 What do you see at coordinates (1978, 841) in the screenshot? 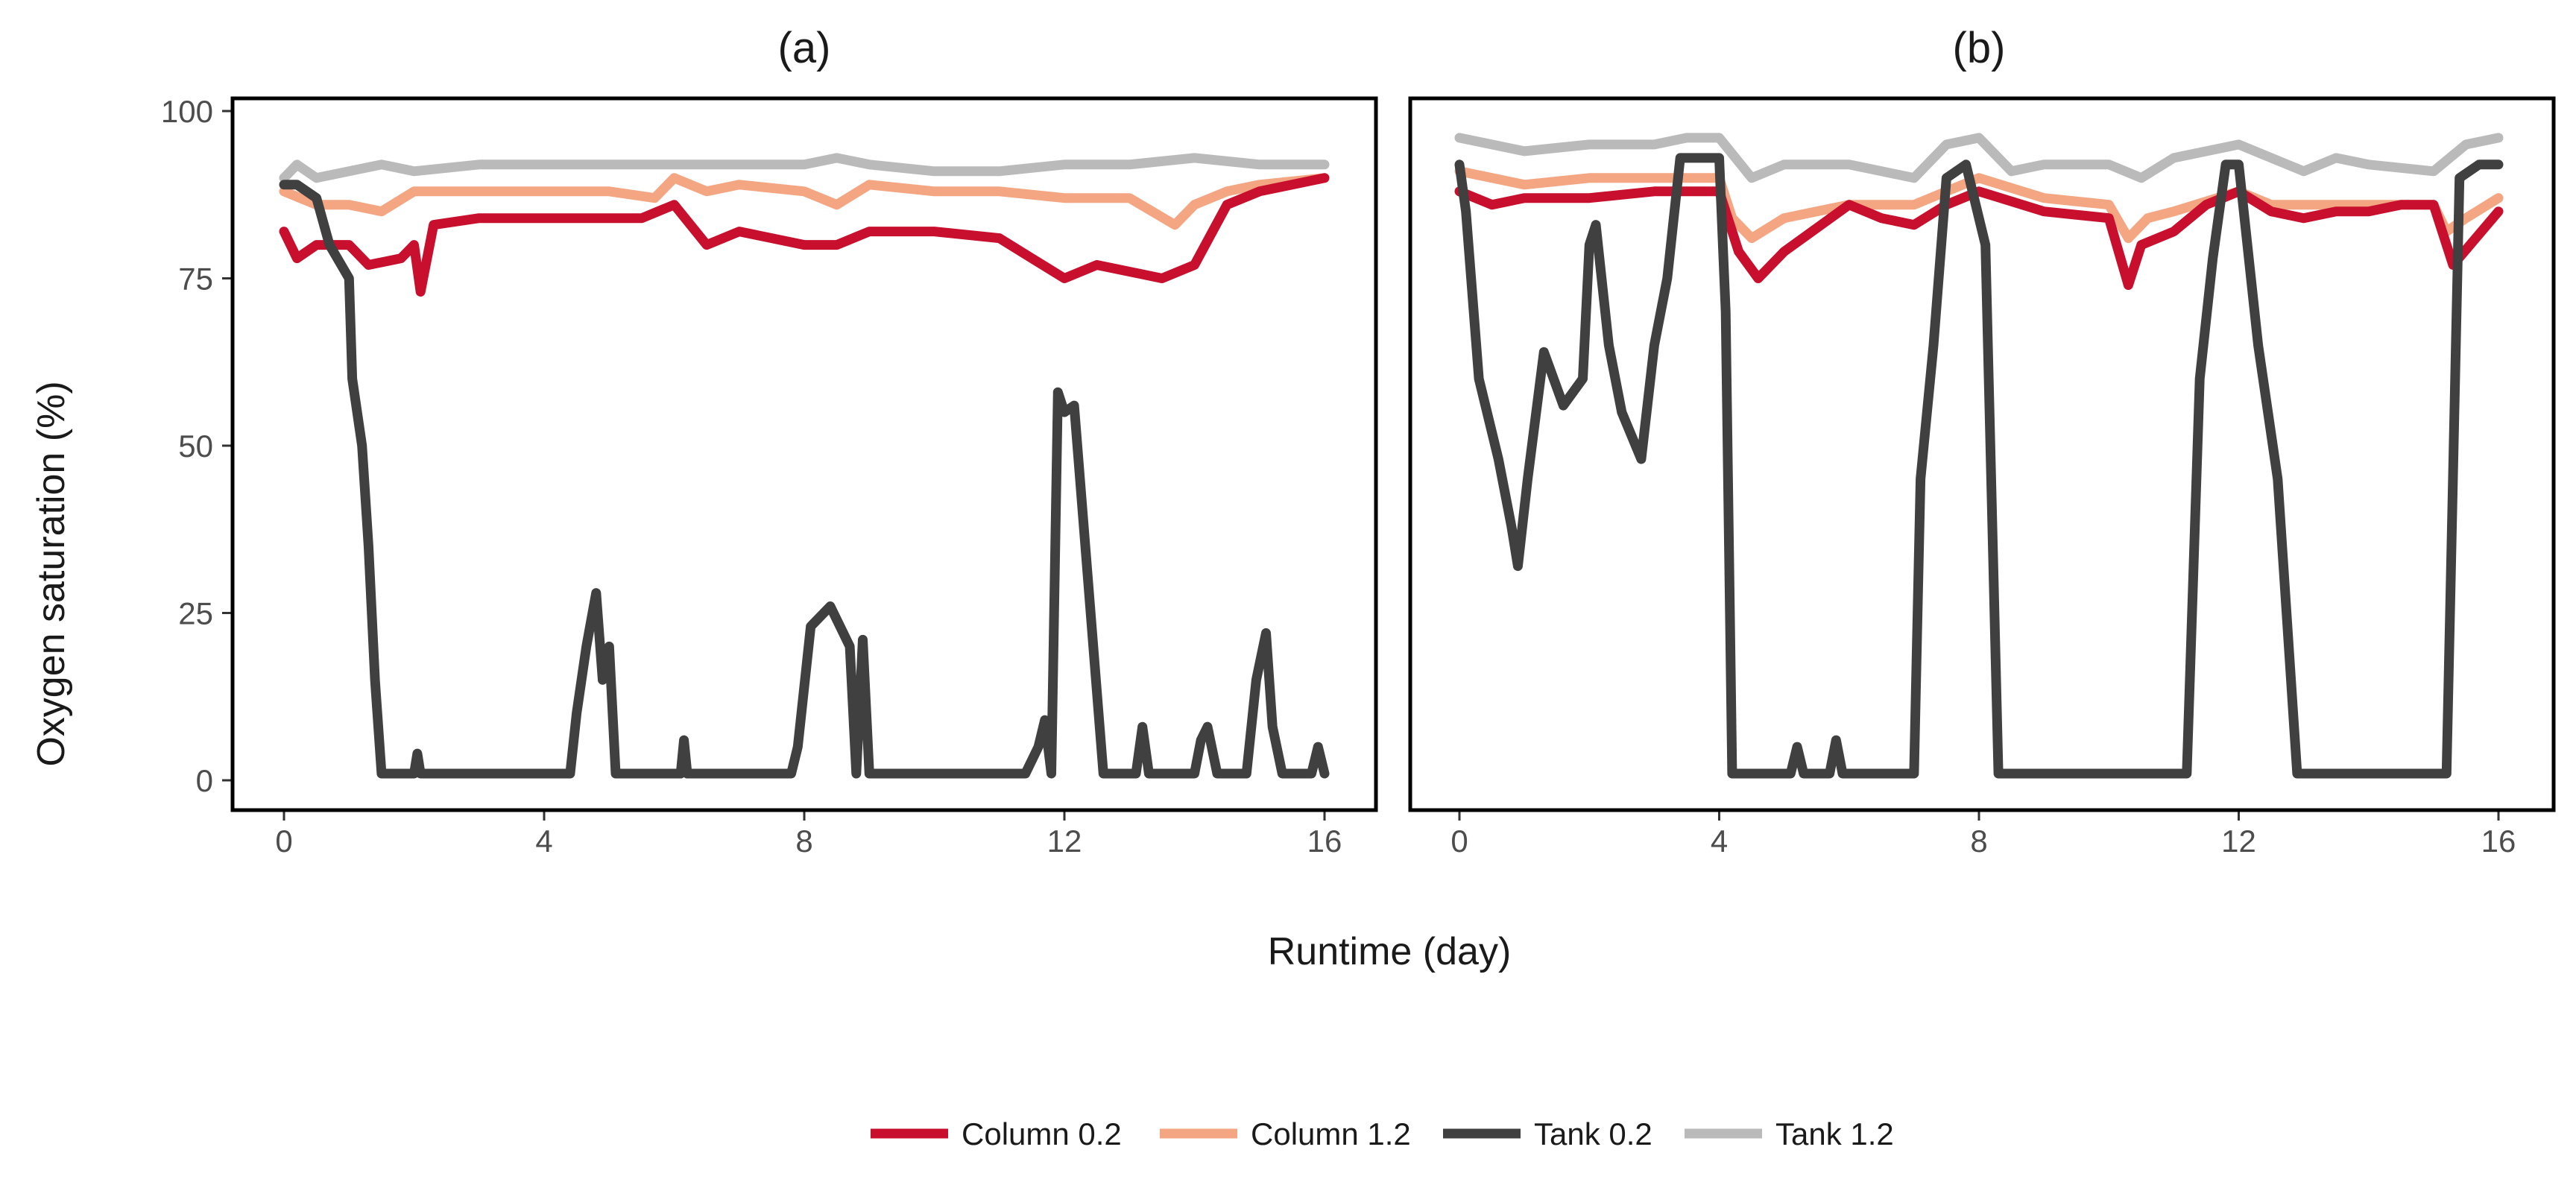
I see `panel-b-x-tick-label-8: 8` at bounding box center [1978, 841].